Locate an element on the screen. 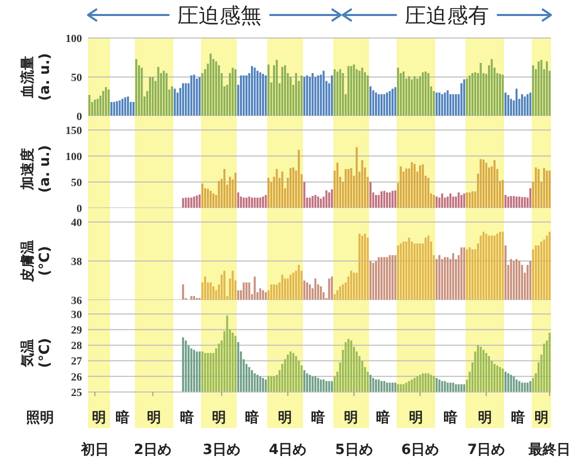 This screenshot has width=581, height=461. y-axis-title: 加速度 (a. u.) is located at coordinates (36, 169).